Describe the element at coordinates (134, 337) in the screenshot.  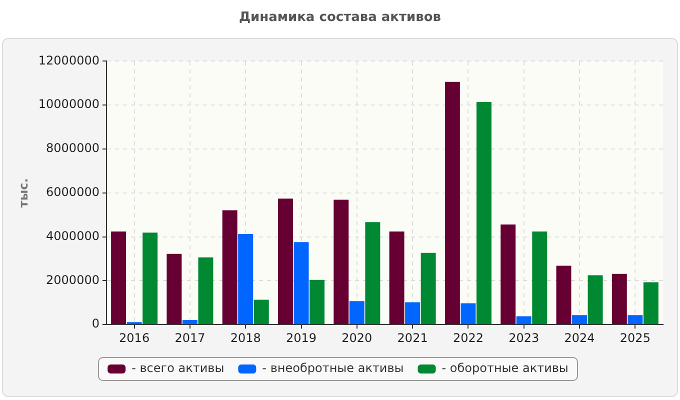
I see `x-tick-label: 2016` at that location.